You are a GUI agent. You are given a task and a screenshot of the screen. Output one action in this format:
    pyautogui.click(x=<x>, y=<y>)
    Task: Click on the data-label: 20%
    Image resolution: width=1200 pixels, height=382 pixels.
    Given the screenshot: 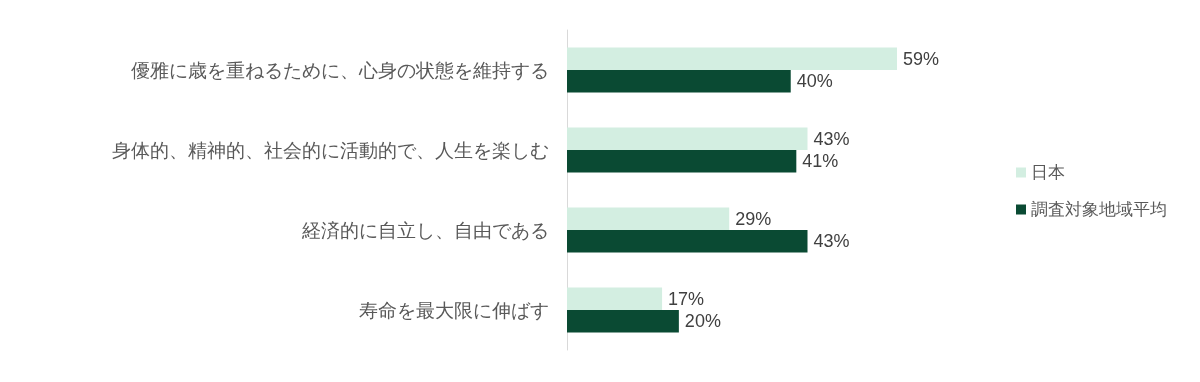 What is the action you would take?
    pyautogui.click(x=702, y=321)
    